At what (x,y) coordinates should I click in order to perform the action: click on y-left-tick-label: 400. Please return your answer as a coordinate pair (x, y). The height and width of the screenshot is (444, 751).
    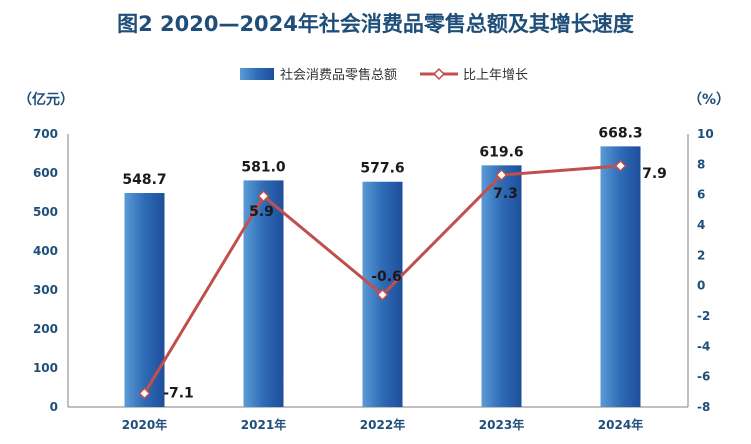
    Looking at the image, I should click on (45, 251).